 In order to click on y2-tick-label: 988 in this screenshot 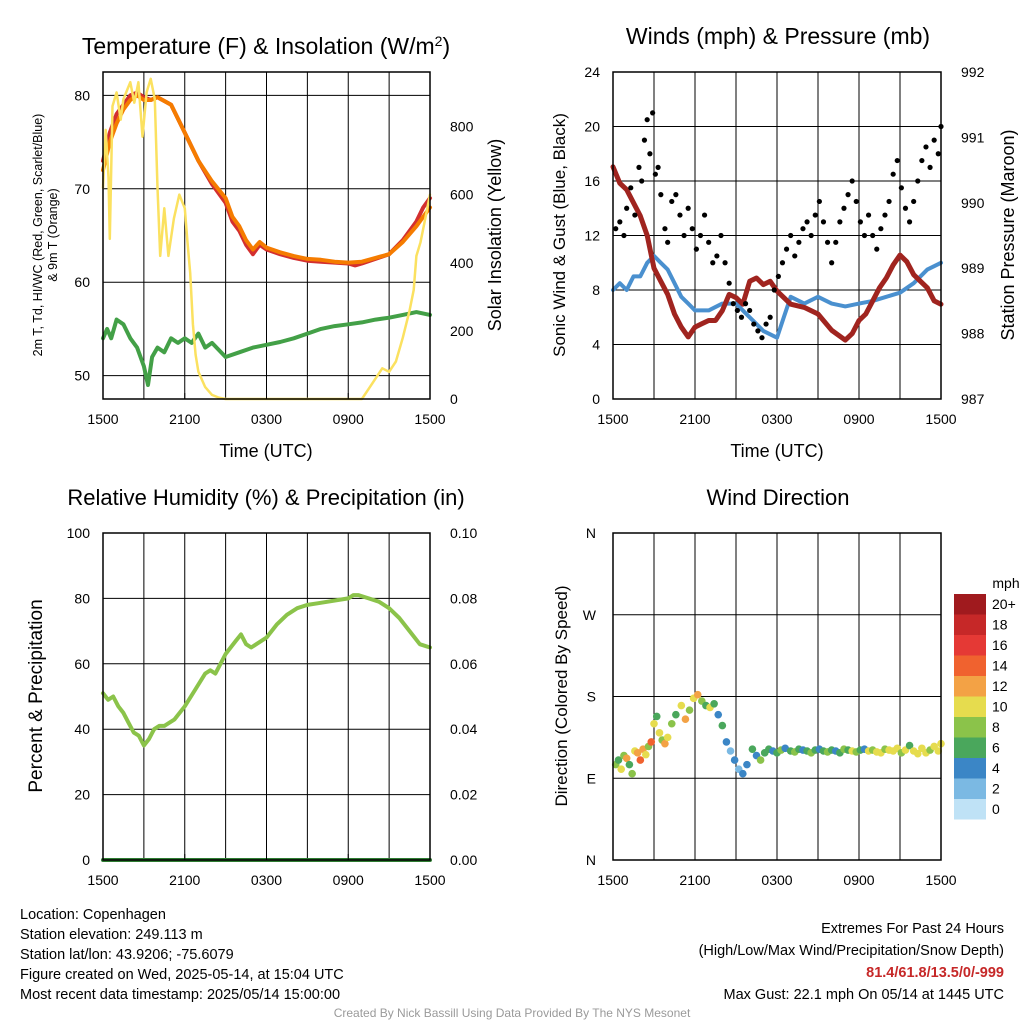, I will do `click(973, 334)`.